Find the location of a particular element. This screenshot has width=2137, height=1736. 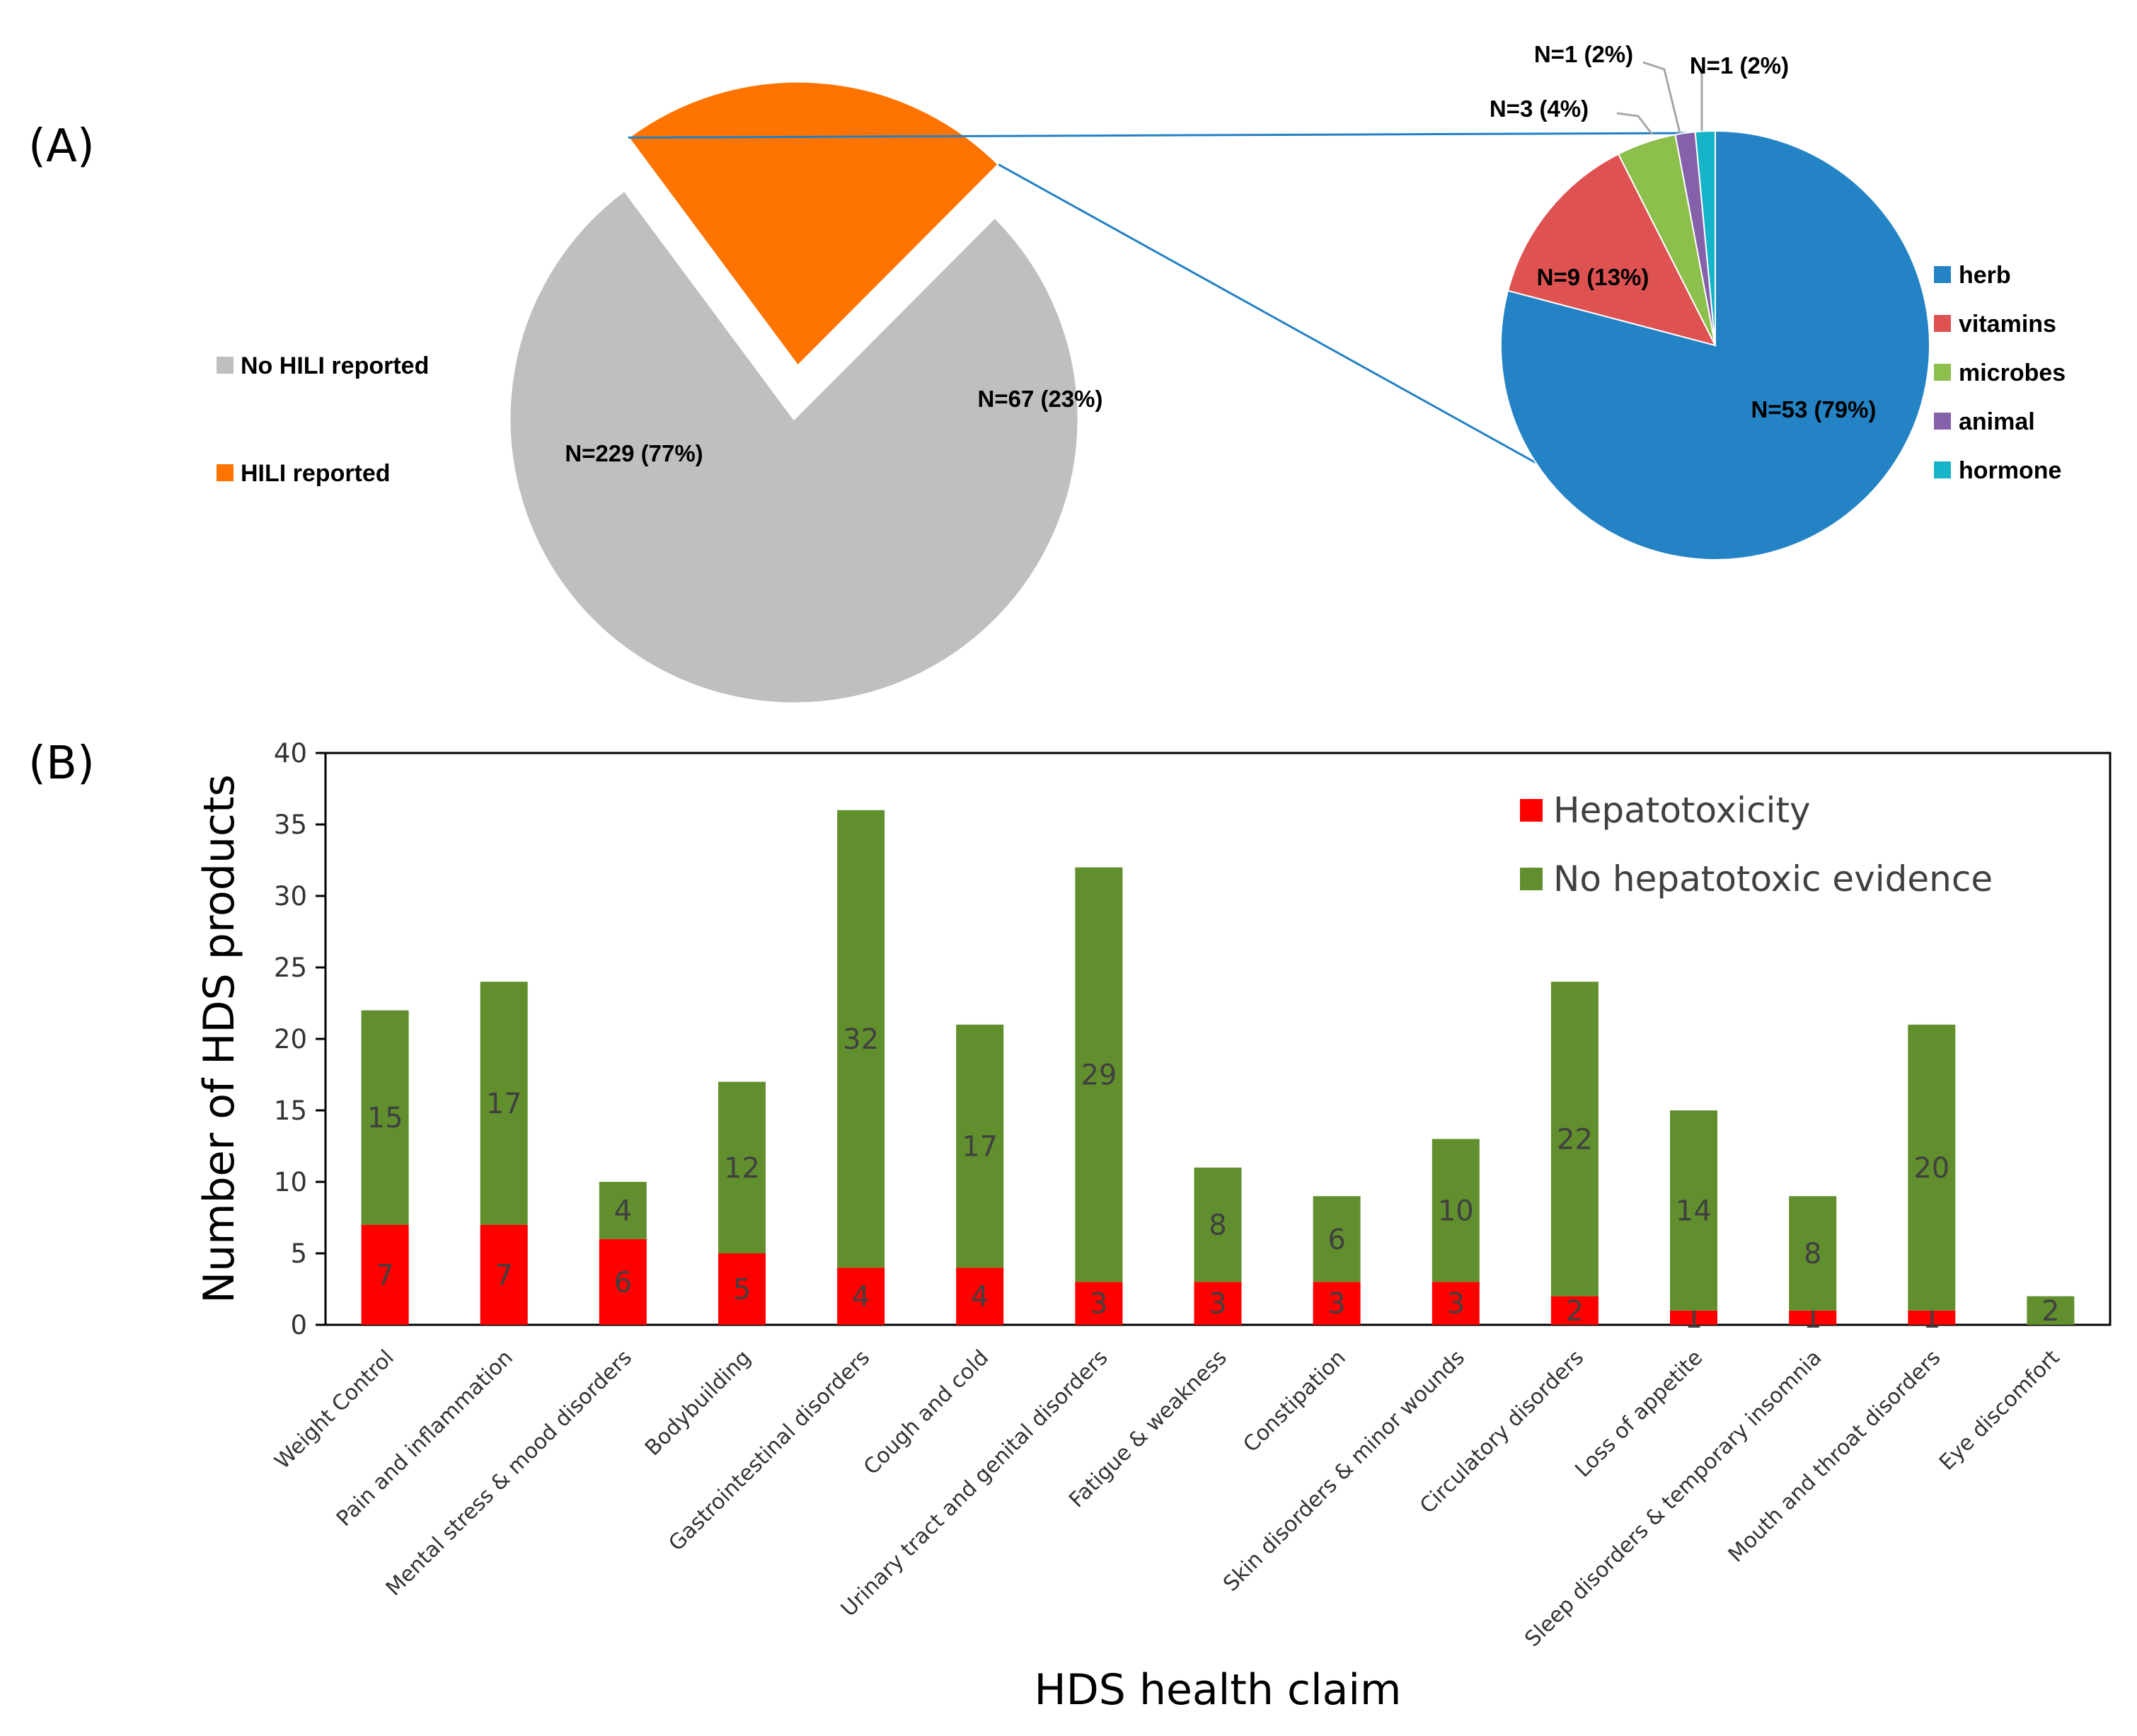

main-pie-slice-hili is located at coordinates (814, 224).